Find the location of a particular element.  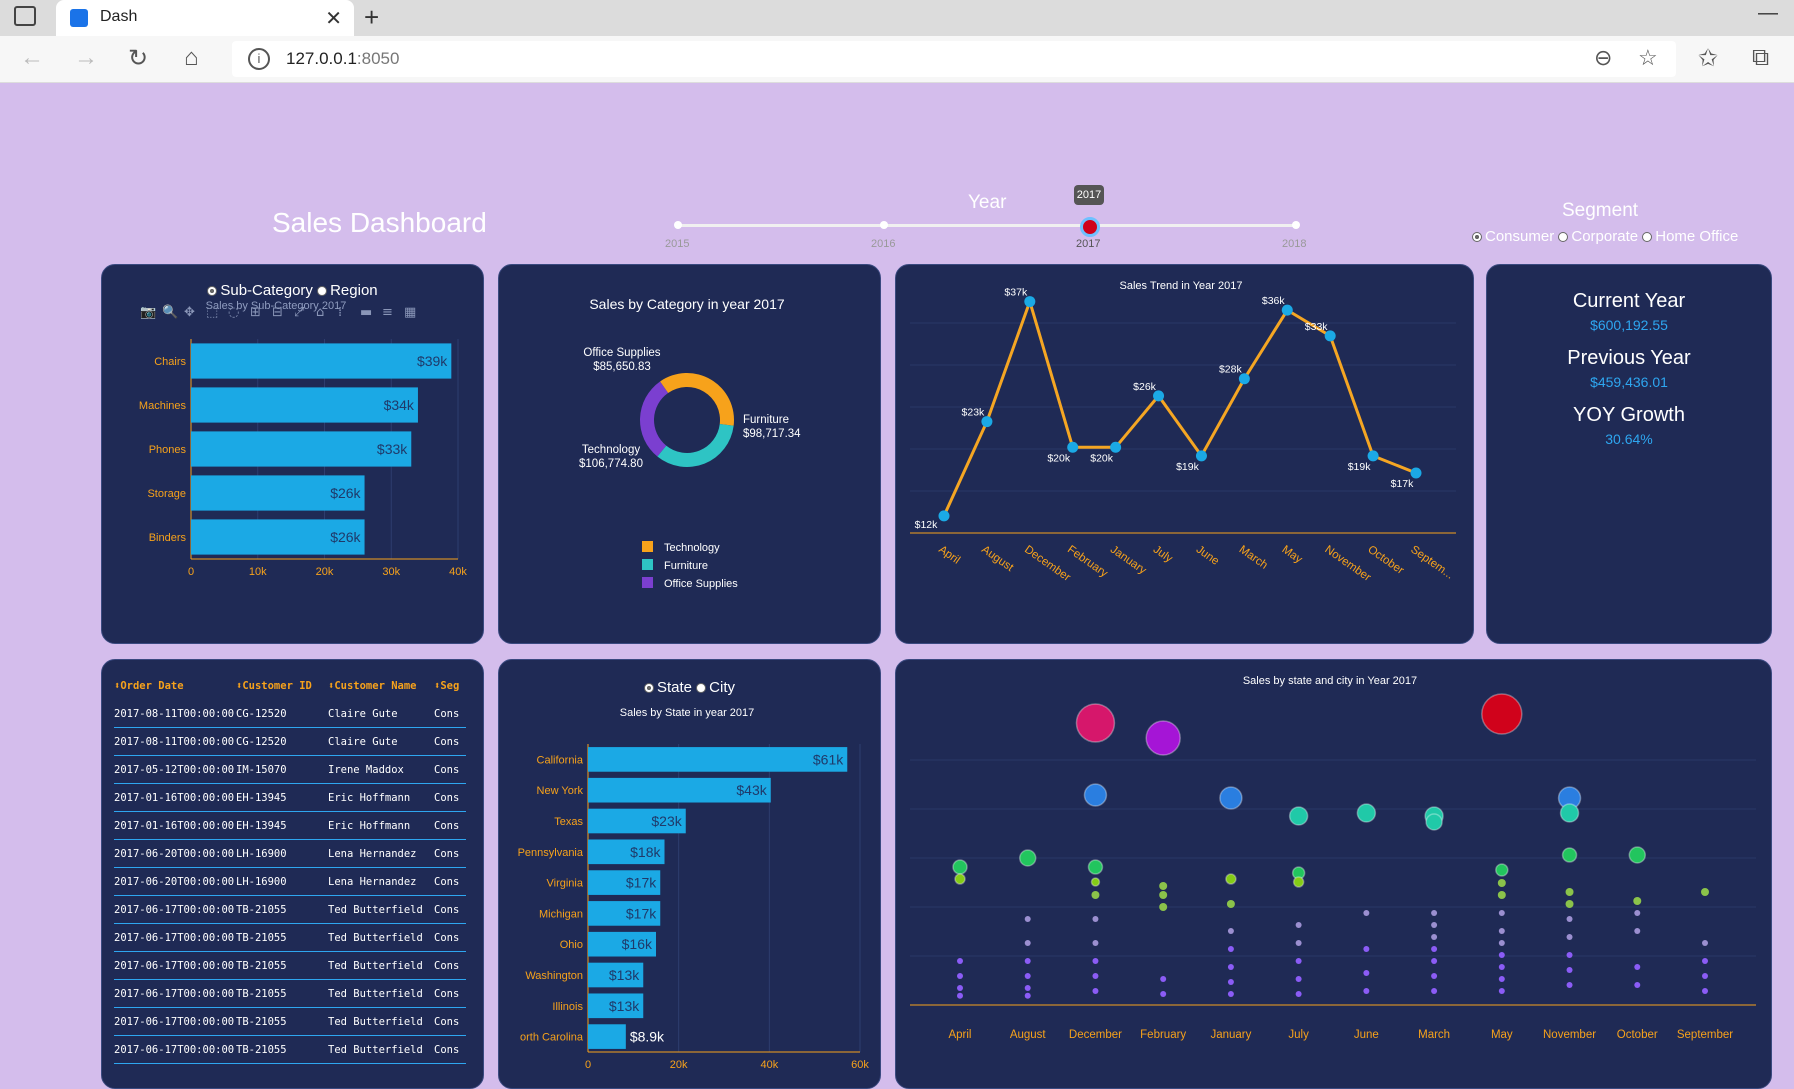

slider-mark: 2015 is located at coordinates (677, 244).